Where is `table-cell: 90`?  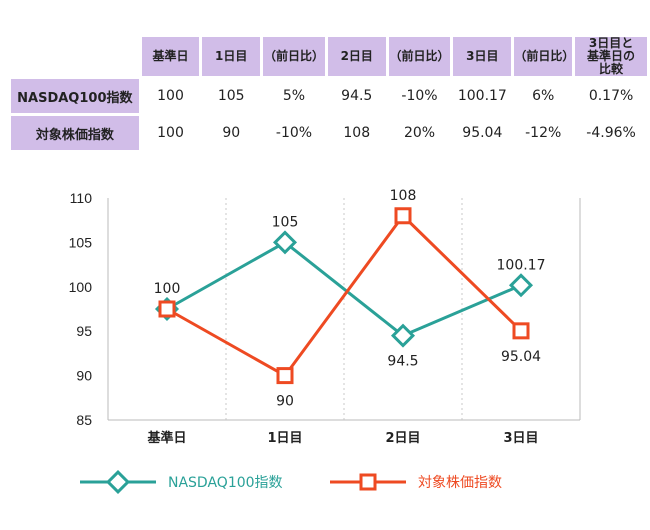
table-cell: 90 is located at coordinates (231, 133).